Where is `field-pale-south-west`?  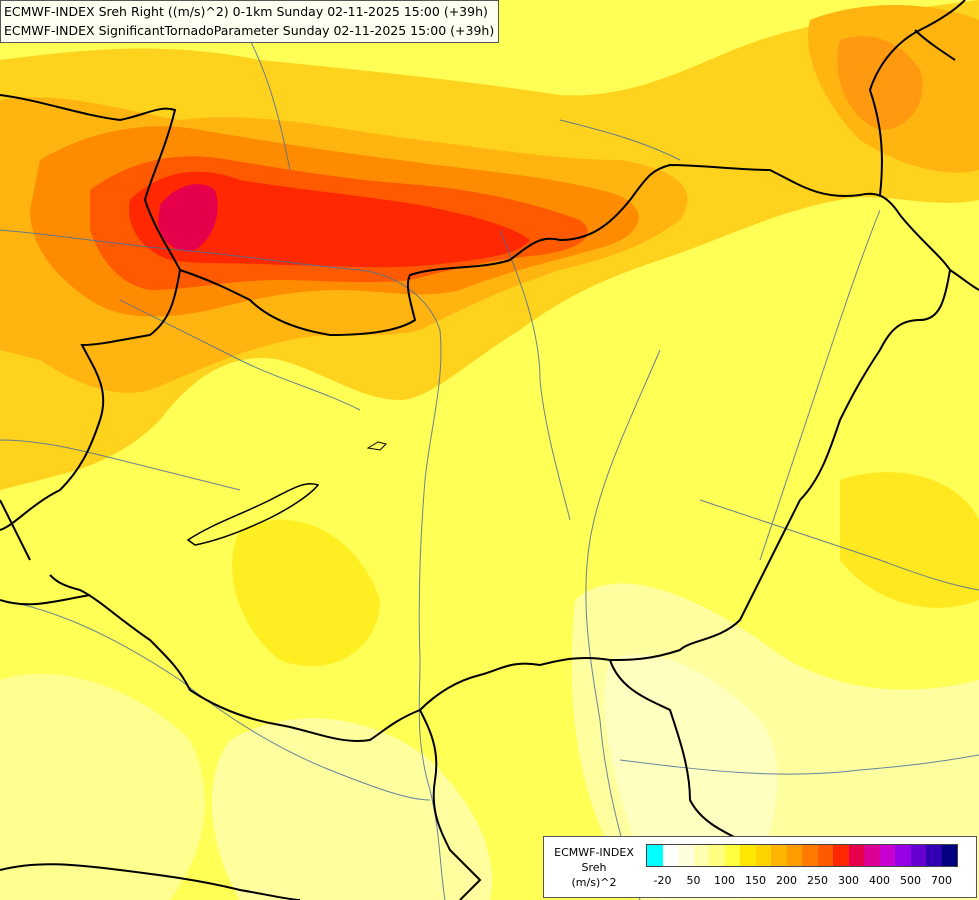
field-pale-south-west is located at coordinates (351, 809).